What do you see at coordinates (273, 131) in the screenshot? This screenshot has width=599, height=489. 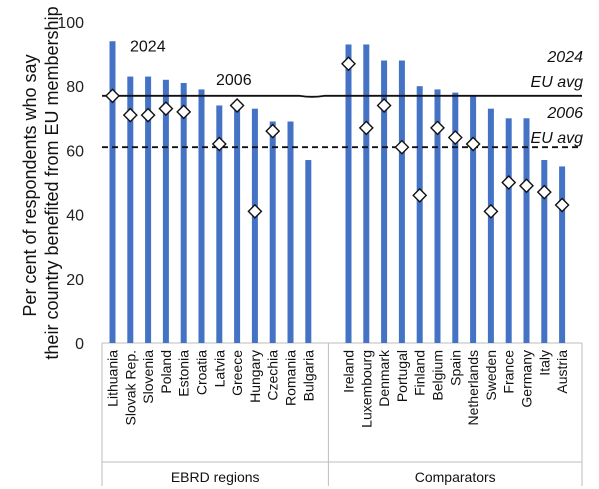 I see `marker-2006-czechia` at bounding box center [273, 131].